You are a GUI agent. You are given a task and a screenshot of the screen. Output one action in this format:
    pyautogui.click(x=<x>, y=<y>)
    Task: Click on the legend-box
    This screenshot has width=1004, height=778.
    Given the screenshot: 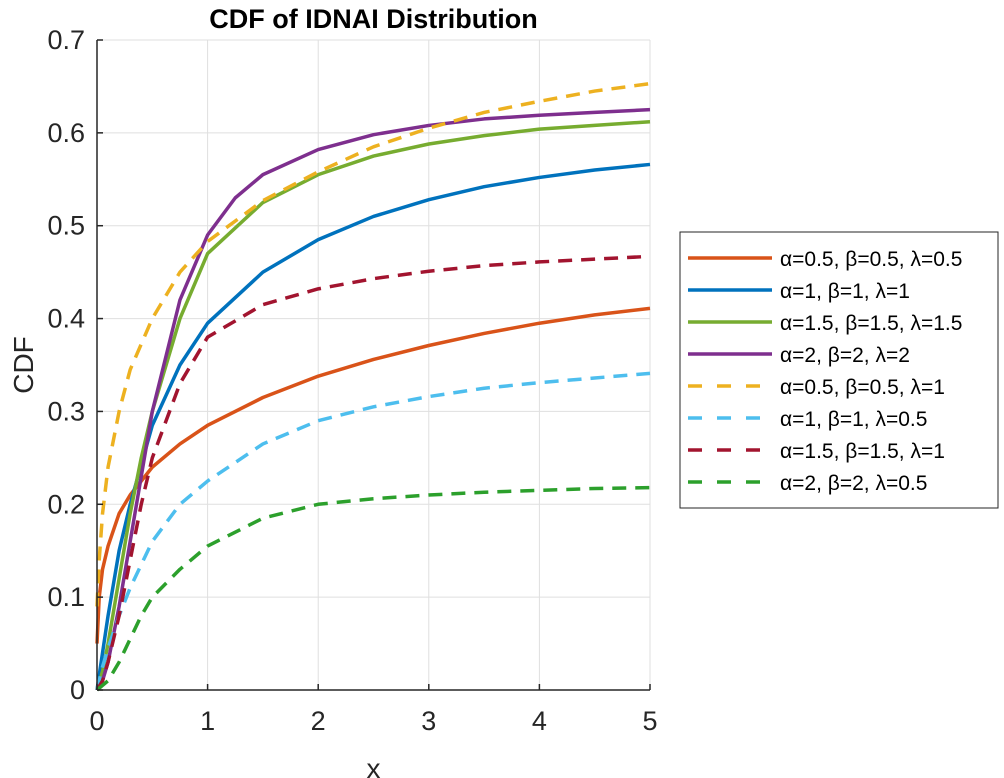 What is the action you would take?
    pyautogui.click(x=839, y=370)
    